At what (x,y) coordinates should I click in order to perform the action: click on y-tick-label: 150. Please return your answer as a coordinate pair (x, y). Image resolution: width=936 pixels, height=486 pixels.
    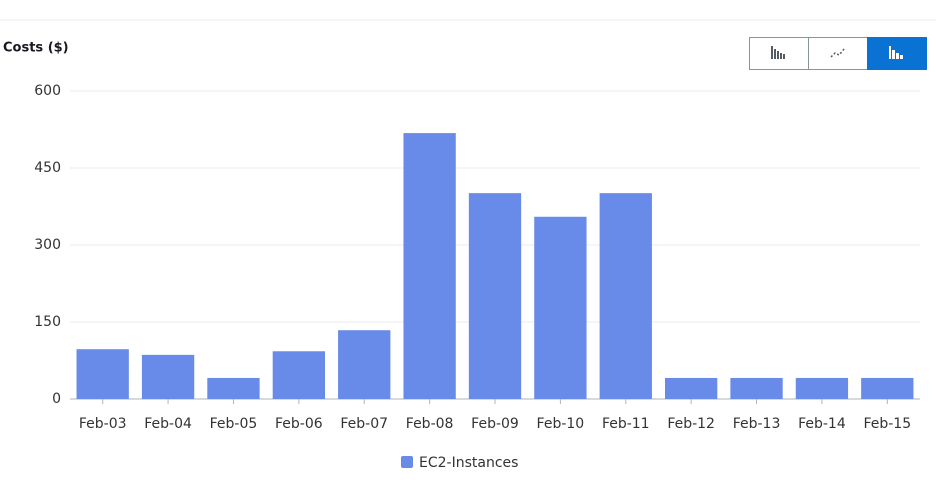
    Looking at the image, I should click on (47, 322).